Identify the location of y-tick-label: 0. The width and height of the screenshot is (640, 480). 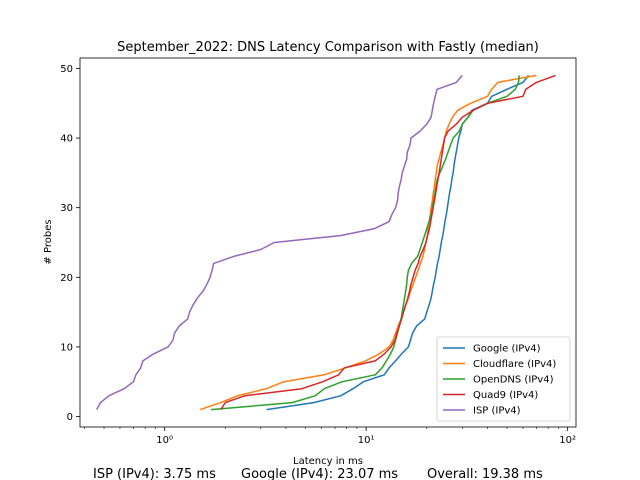
(70, 417).